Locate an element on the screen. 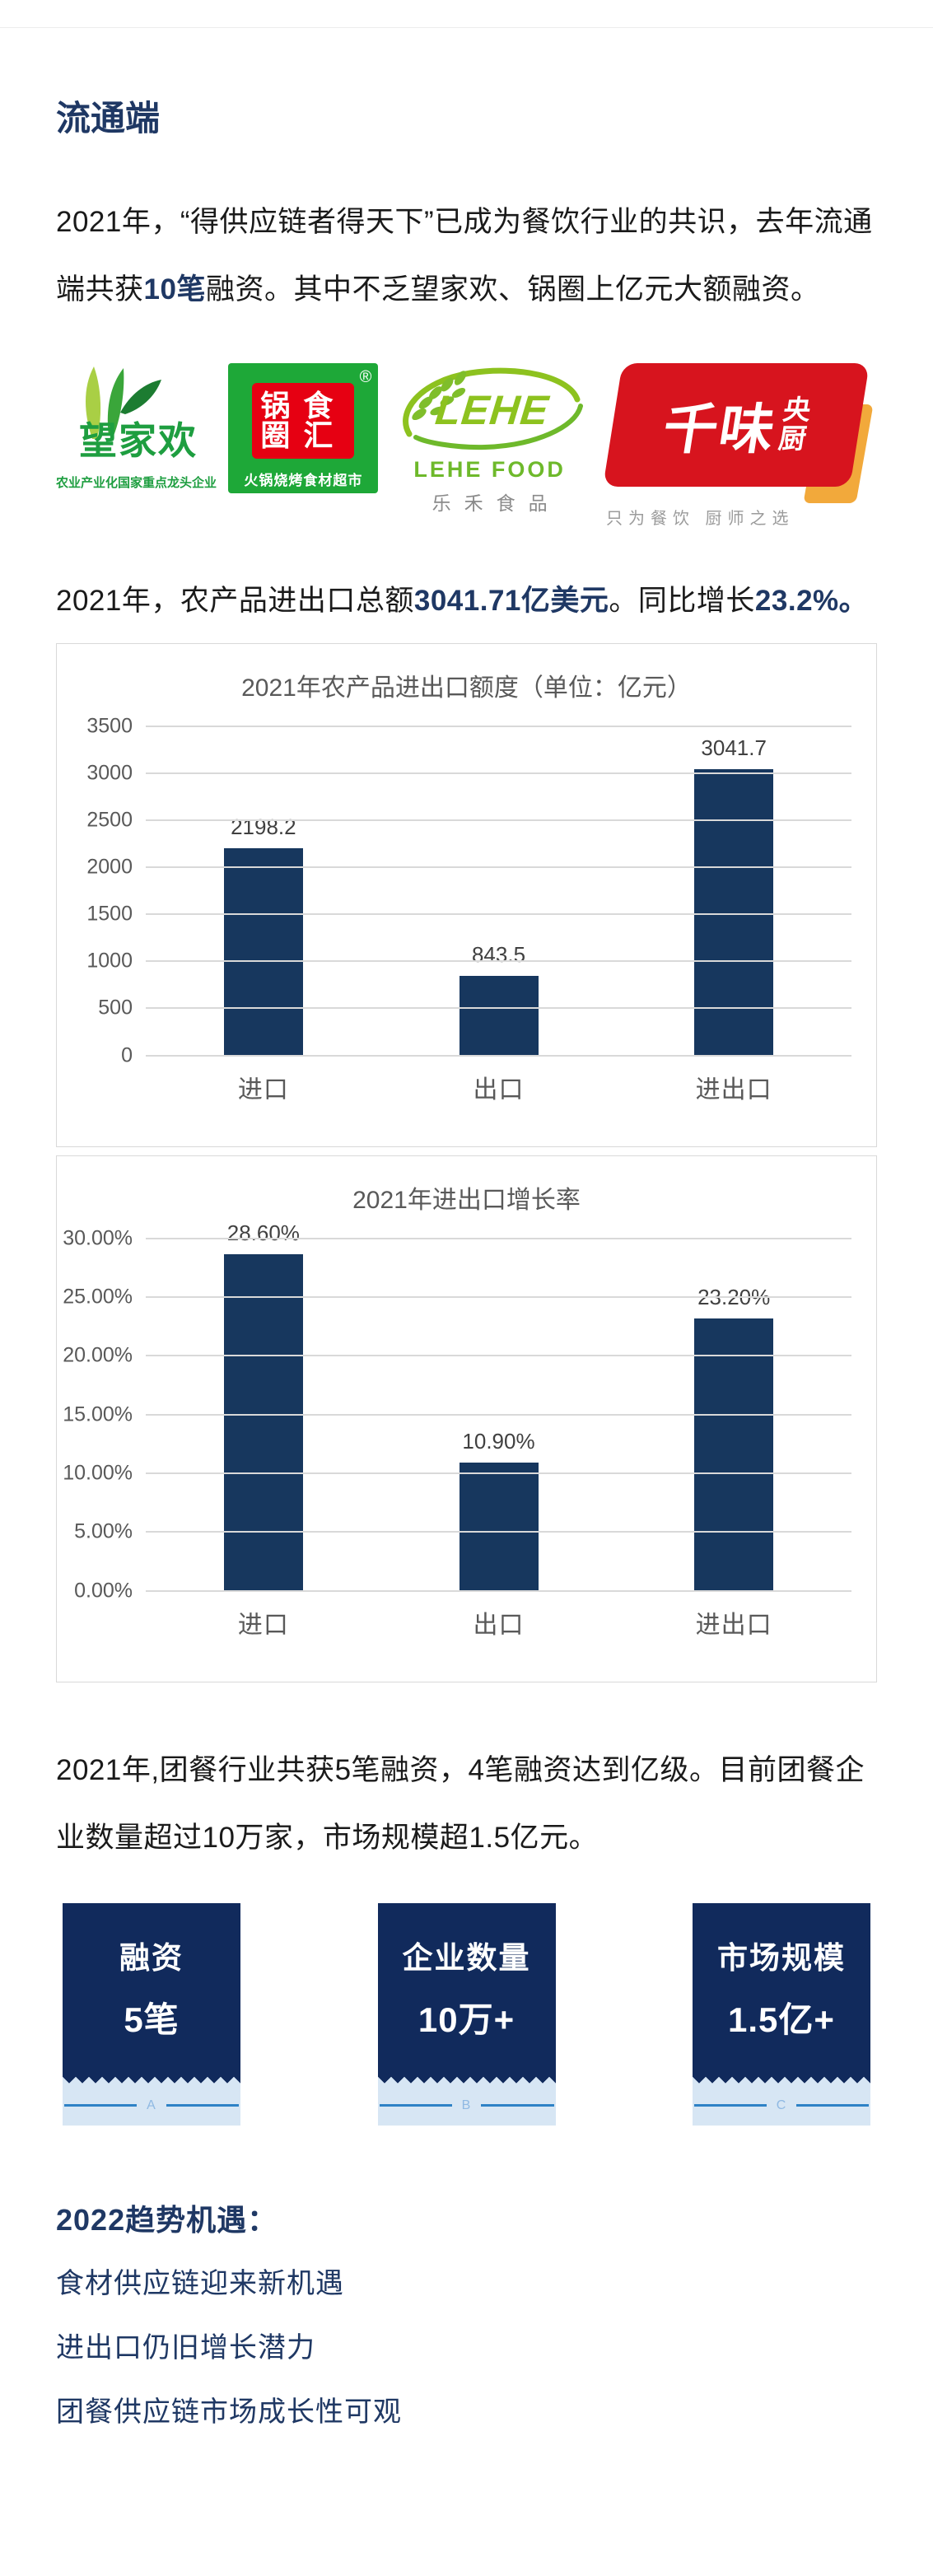 This screenshot has height=2576, width=933. bar-value-label: 10.90% is located at coordinates (498, 1441).